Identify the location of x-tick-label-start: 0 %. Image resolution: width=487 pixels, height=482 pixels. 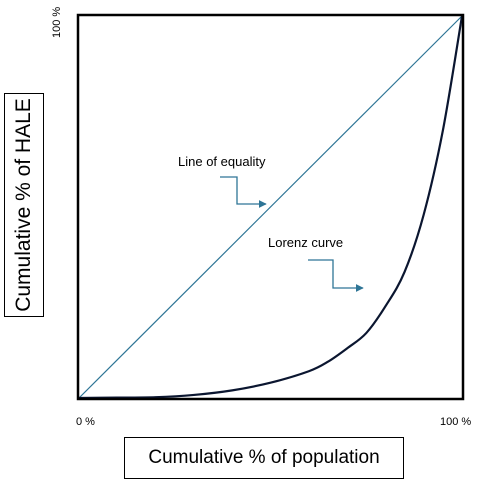
(85, 422).